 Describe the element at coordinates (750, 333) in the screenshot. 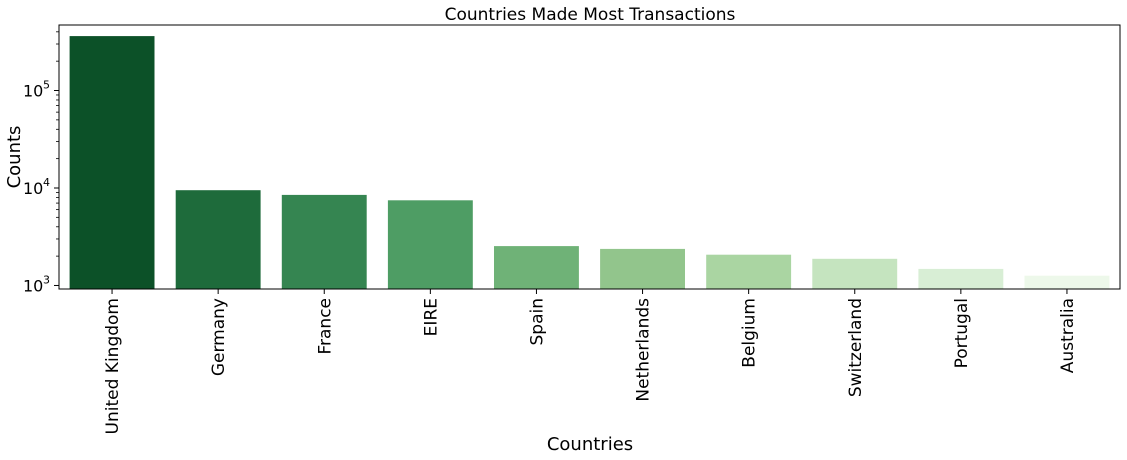

I see `x-tick-label: Belgium` at that location.